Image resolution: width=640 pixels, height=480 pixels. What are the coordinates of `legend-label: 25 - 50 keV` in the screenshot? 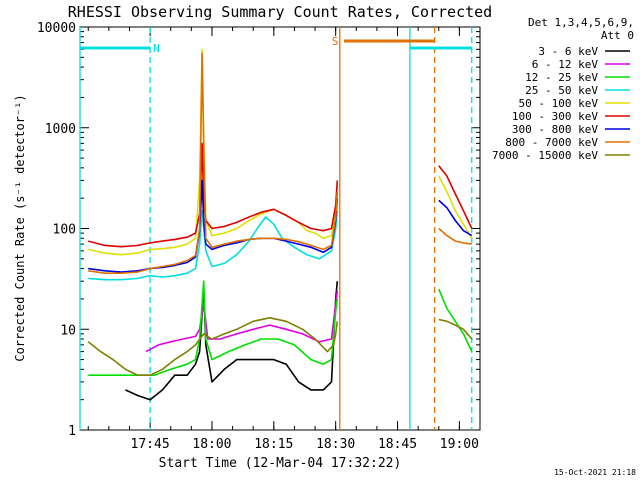 It's located at (561, 90).